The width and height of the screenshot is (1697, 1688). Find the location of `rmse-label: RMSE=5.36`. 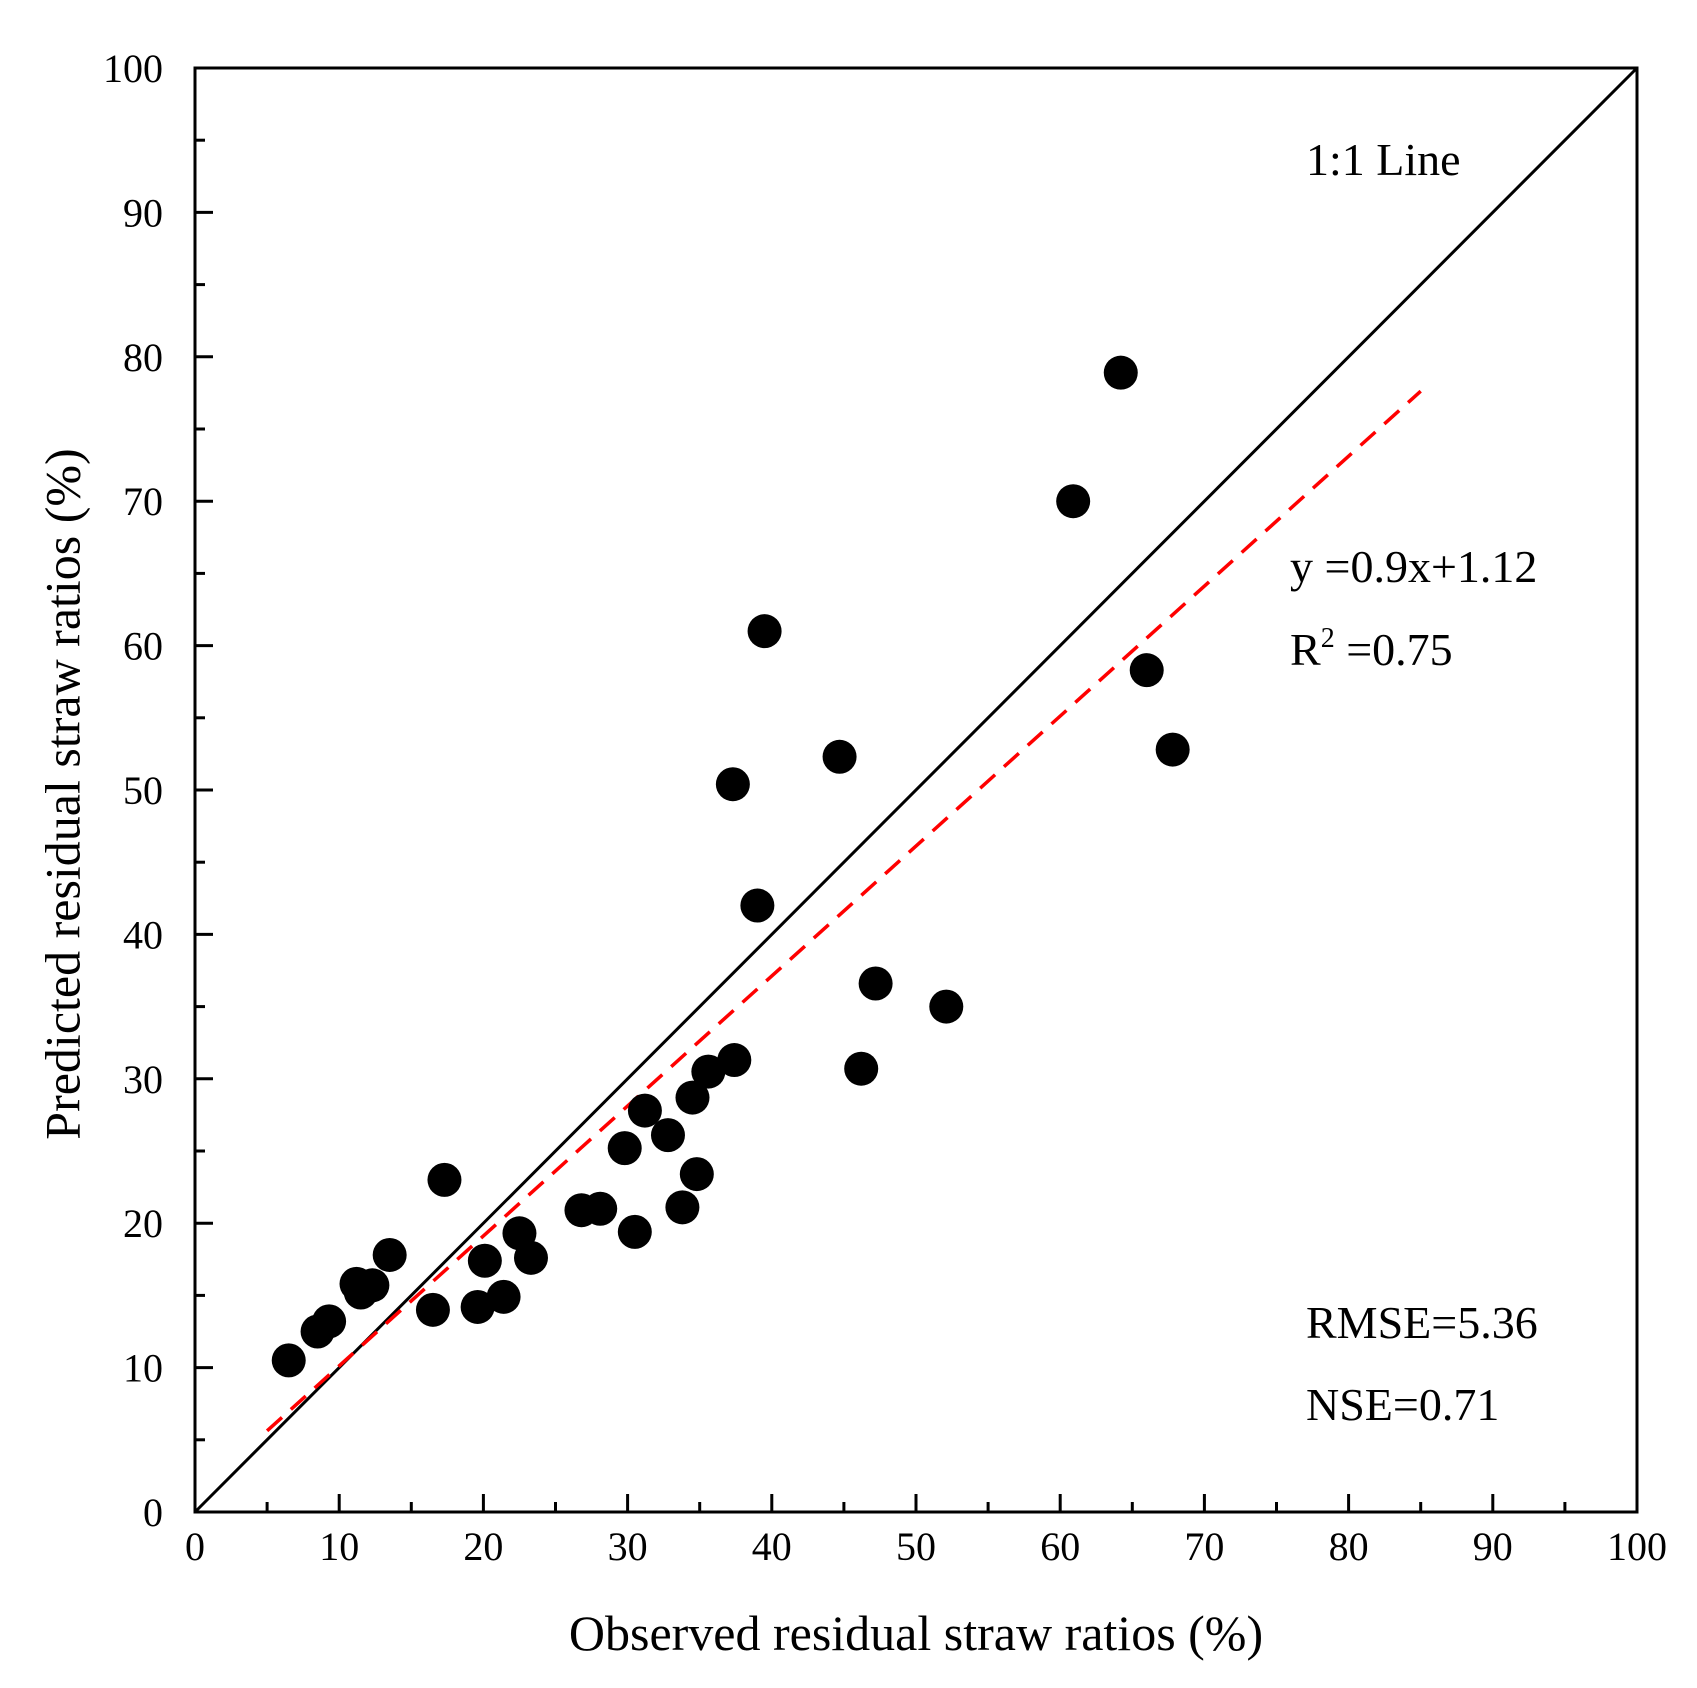

rmse-label: RMSE=5.36 is located at coordinates (1422, 1322).